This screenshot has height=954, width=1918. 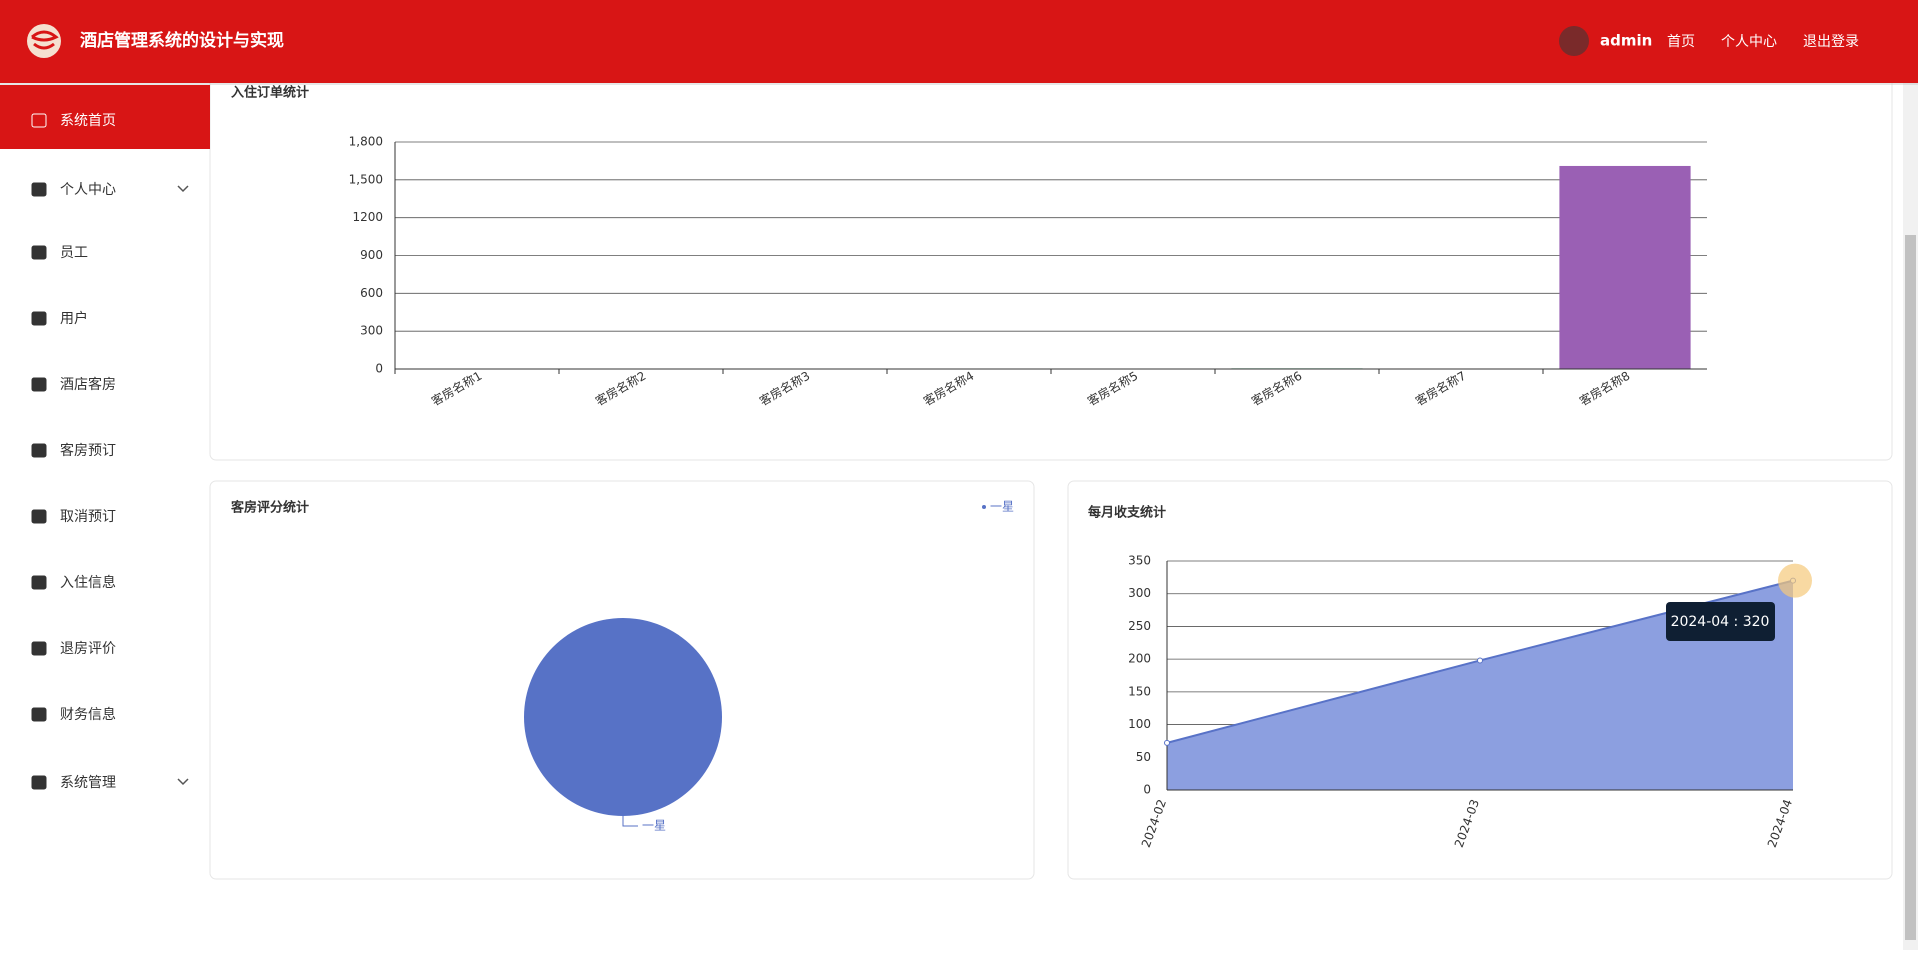 I want to click on y-tick-label: 350, so click(x=1139, y=561).